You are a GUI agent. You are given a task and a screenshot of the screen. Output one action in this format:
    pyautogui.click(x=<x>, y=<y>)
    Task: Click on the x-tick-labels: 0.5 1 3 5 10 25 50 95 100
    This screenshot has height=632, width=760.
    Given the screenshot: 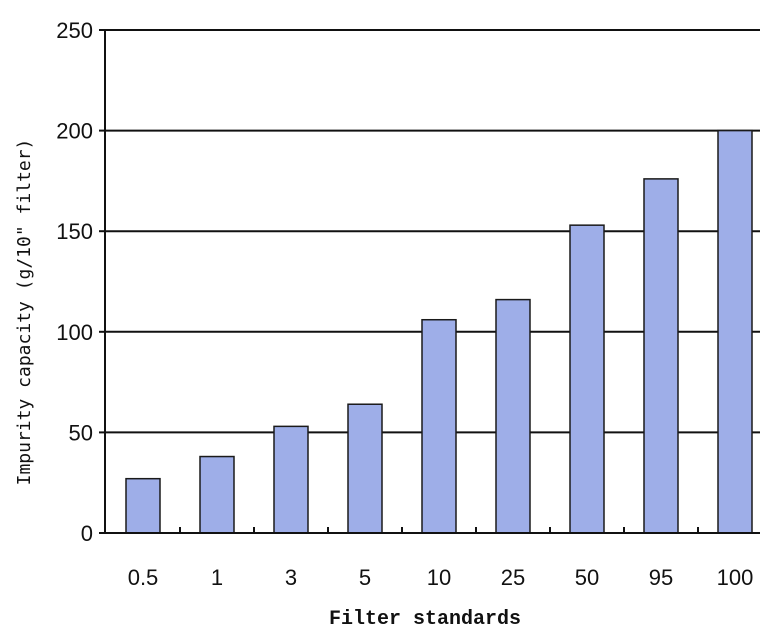 What is the action you would take?
    pyautogui.click(x=441, y=577)
    